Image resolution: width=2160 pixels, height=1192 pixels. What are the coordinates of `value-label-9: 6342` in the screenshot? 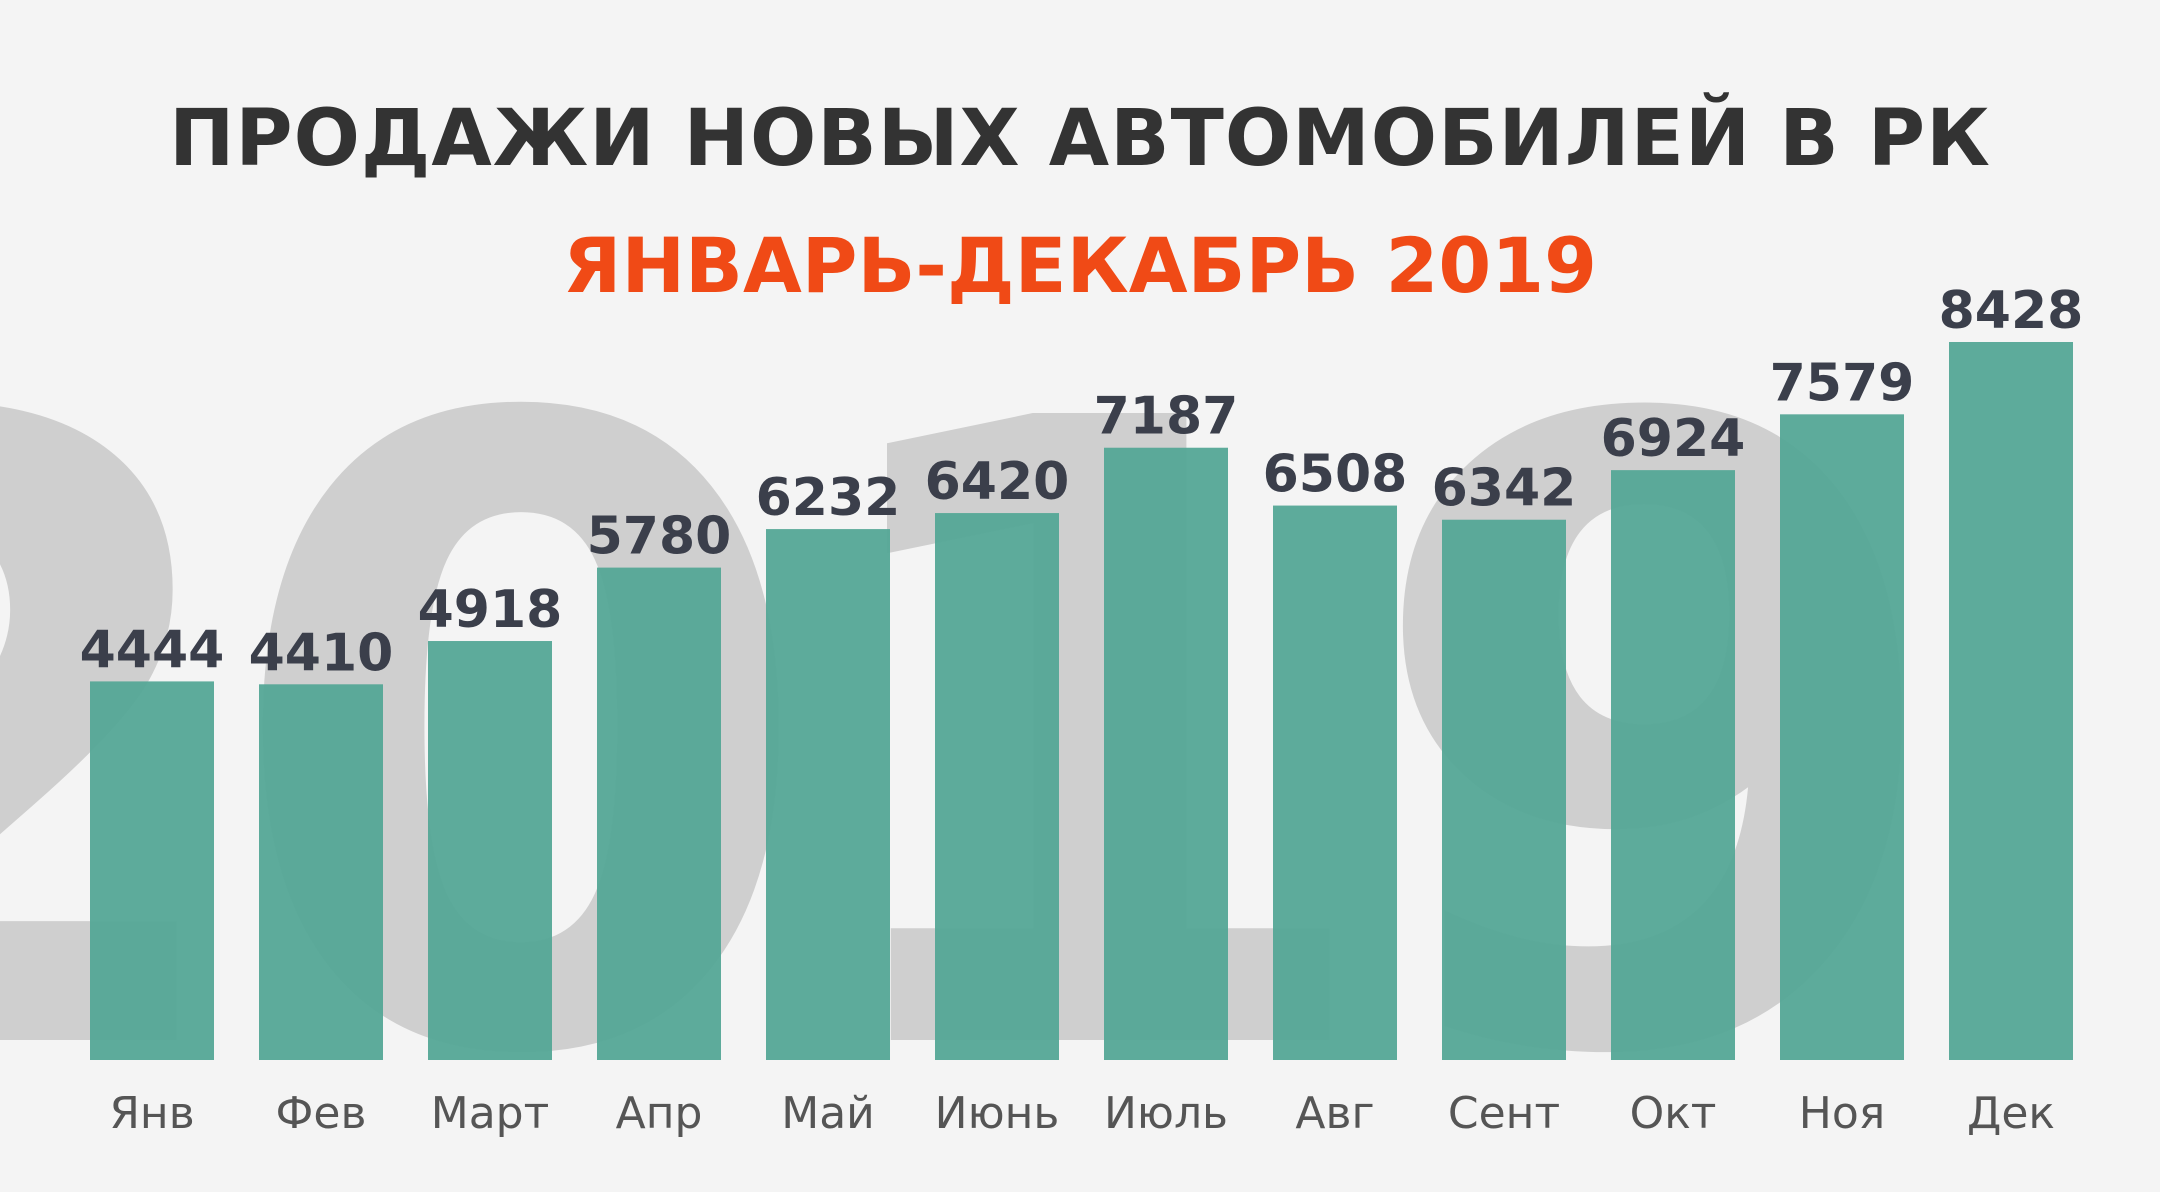 It's located at (1504, 489).